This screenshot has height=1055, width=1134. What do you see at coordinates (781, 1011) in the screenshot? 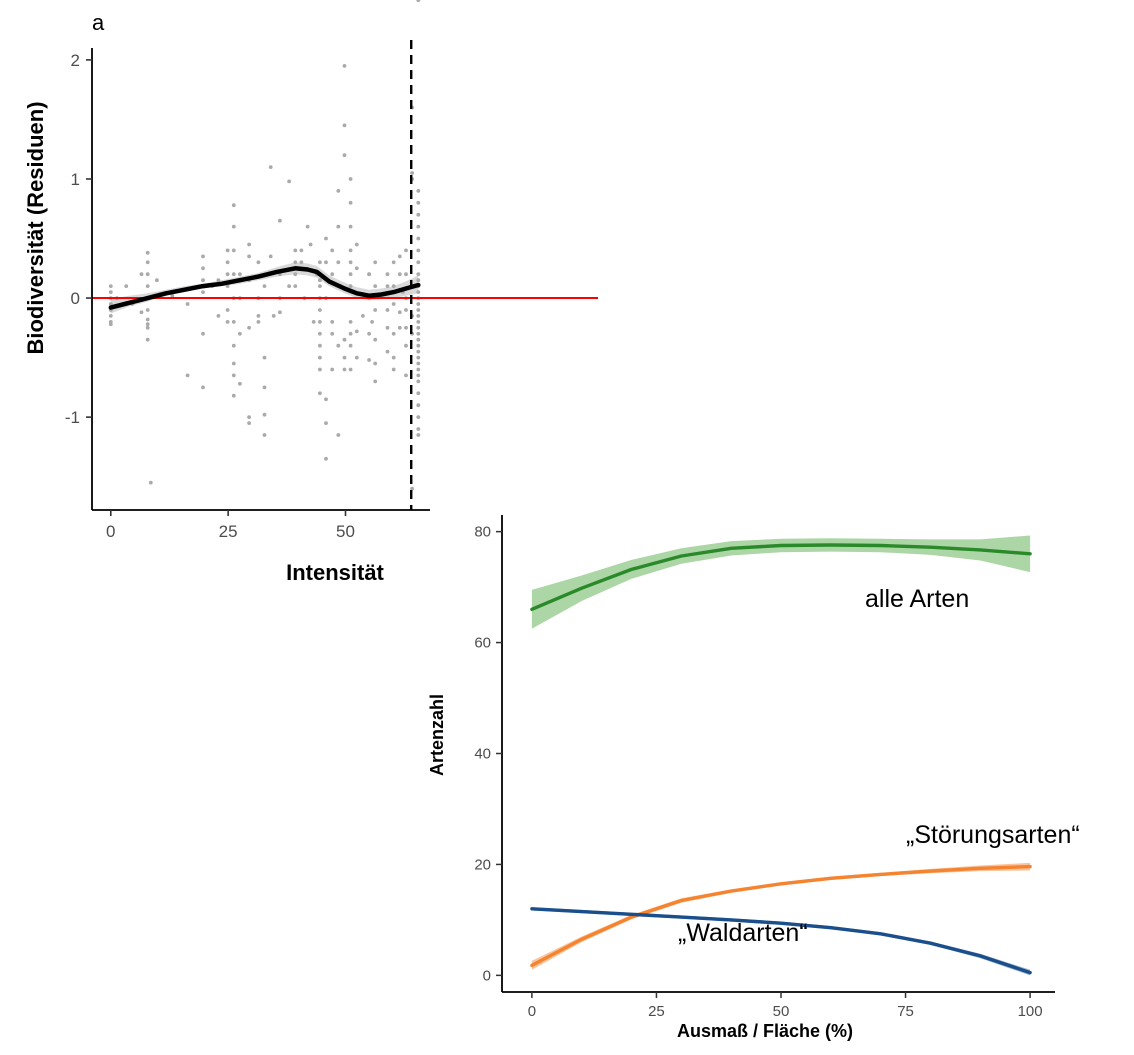
I see `panel-b-x-tick-label: 50` at bounding box center [781, 1011].